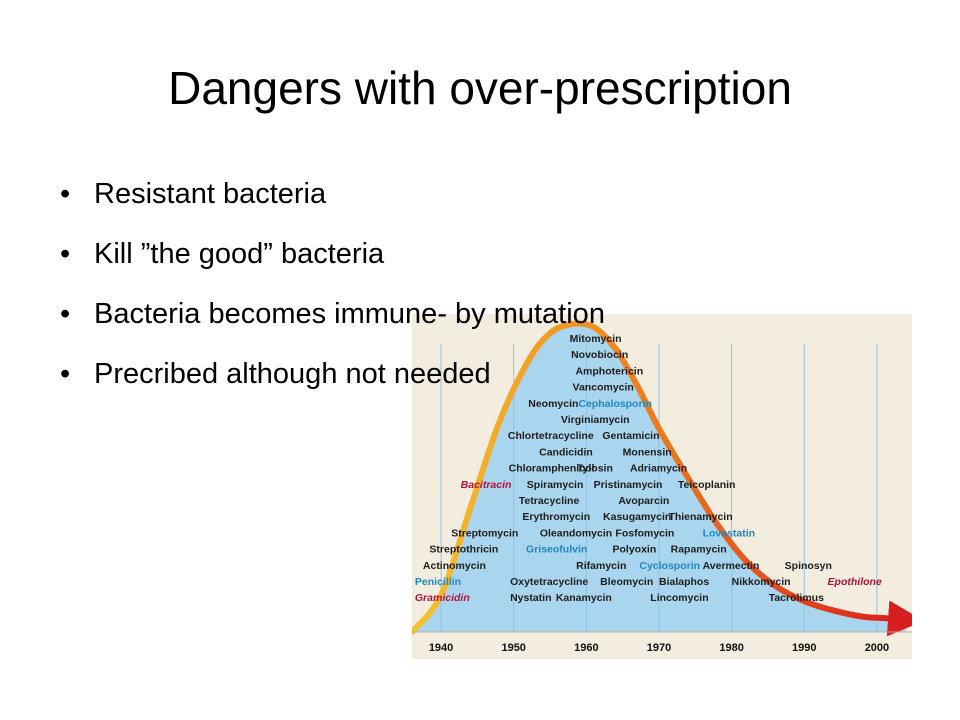 The height and width of the screenshot is (720, 960). Describe the element at coordinates (647, 452) in the screenshot. I see `antibiotic-label: Monensin` at that location.